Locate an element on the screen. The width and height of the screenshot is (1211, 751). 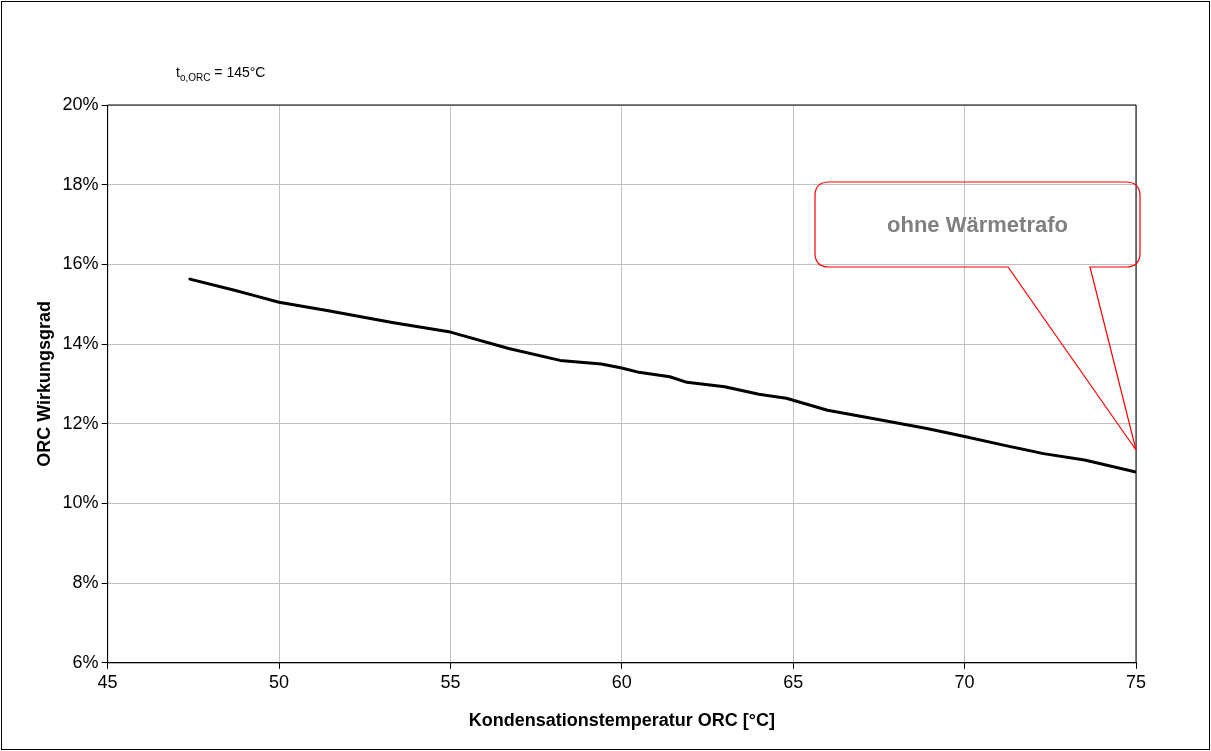
y-tick-label: 14% is located at coordinates (80, 343).